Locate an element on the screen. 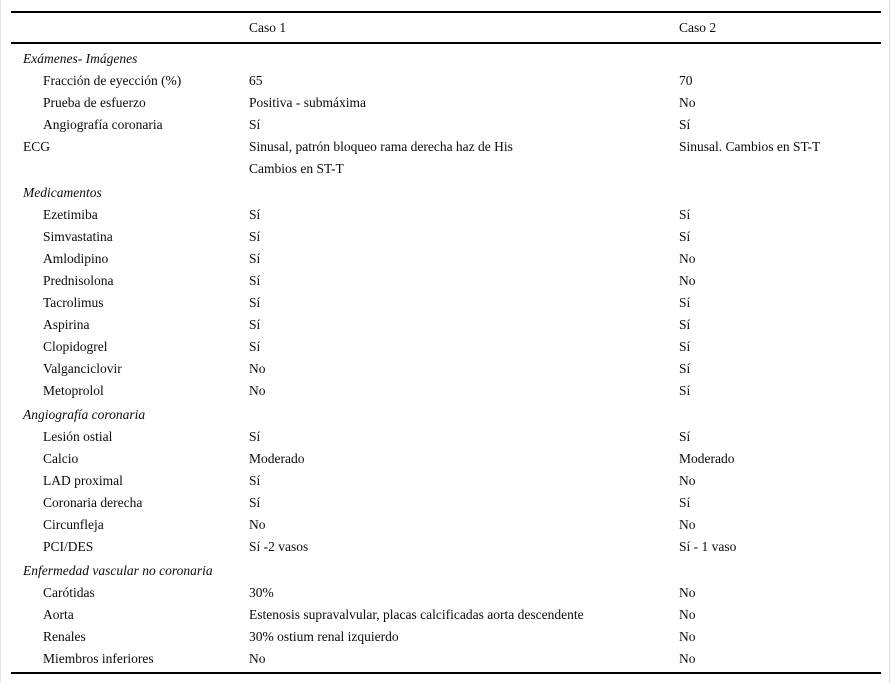 This screenshot has width=890, height=683. table-row: Simvastatina Sí Sí is located at coordinates (446, 237).